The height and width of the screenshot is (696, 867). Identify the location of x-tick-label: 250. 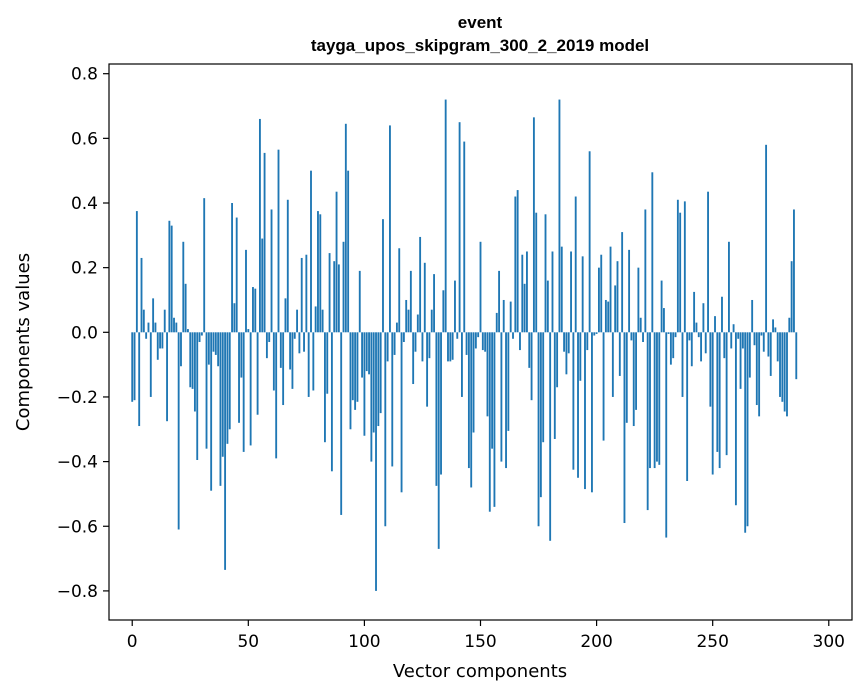
(712, 642).